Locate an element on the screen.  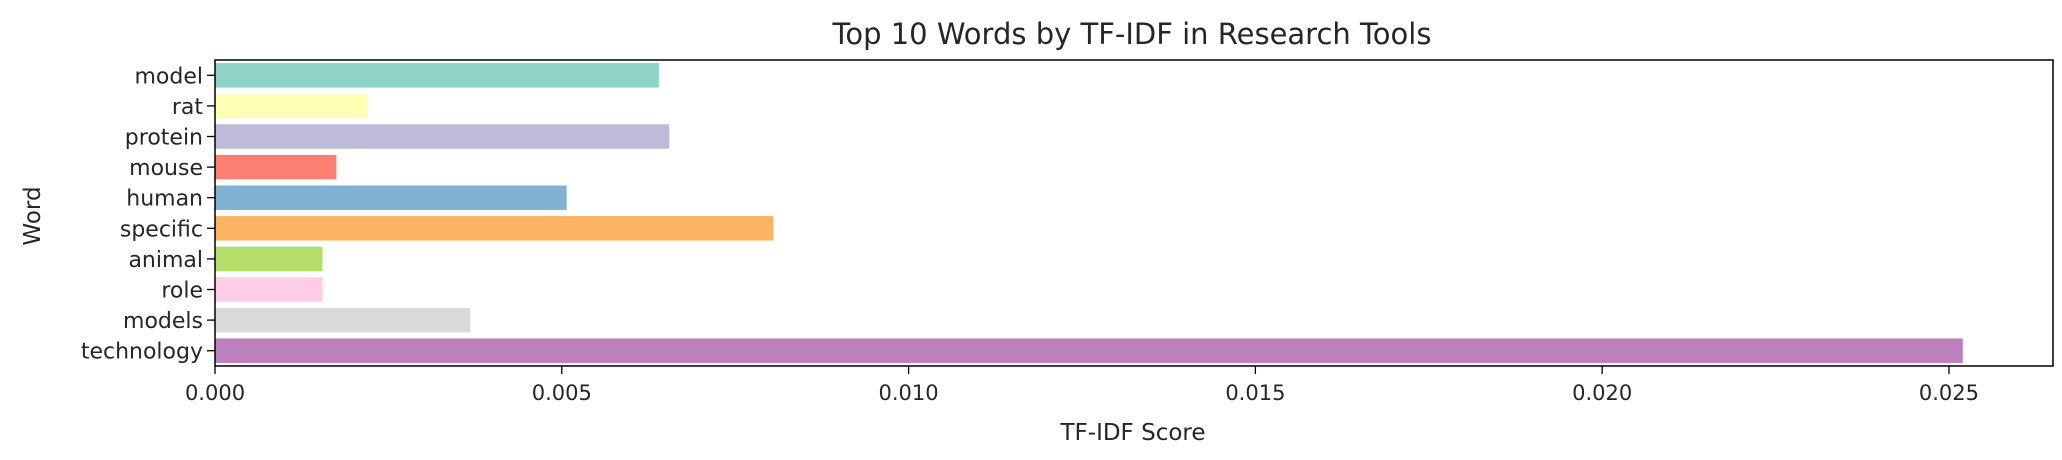
y-tick-label-role: role is located at coordinates (182, 291).